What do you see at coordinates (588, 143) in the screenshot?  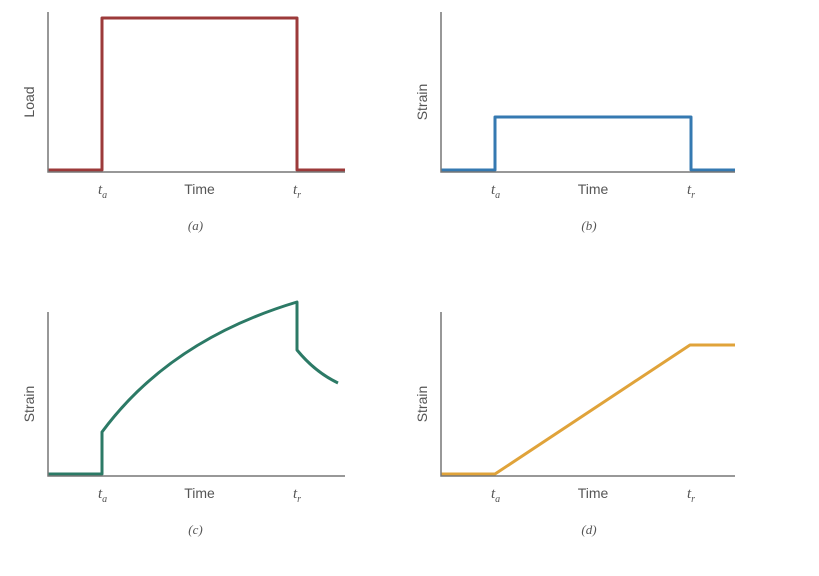 I see `strain-curve-b` at bounding box center [588, 143].